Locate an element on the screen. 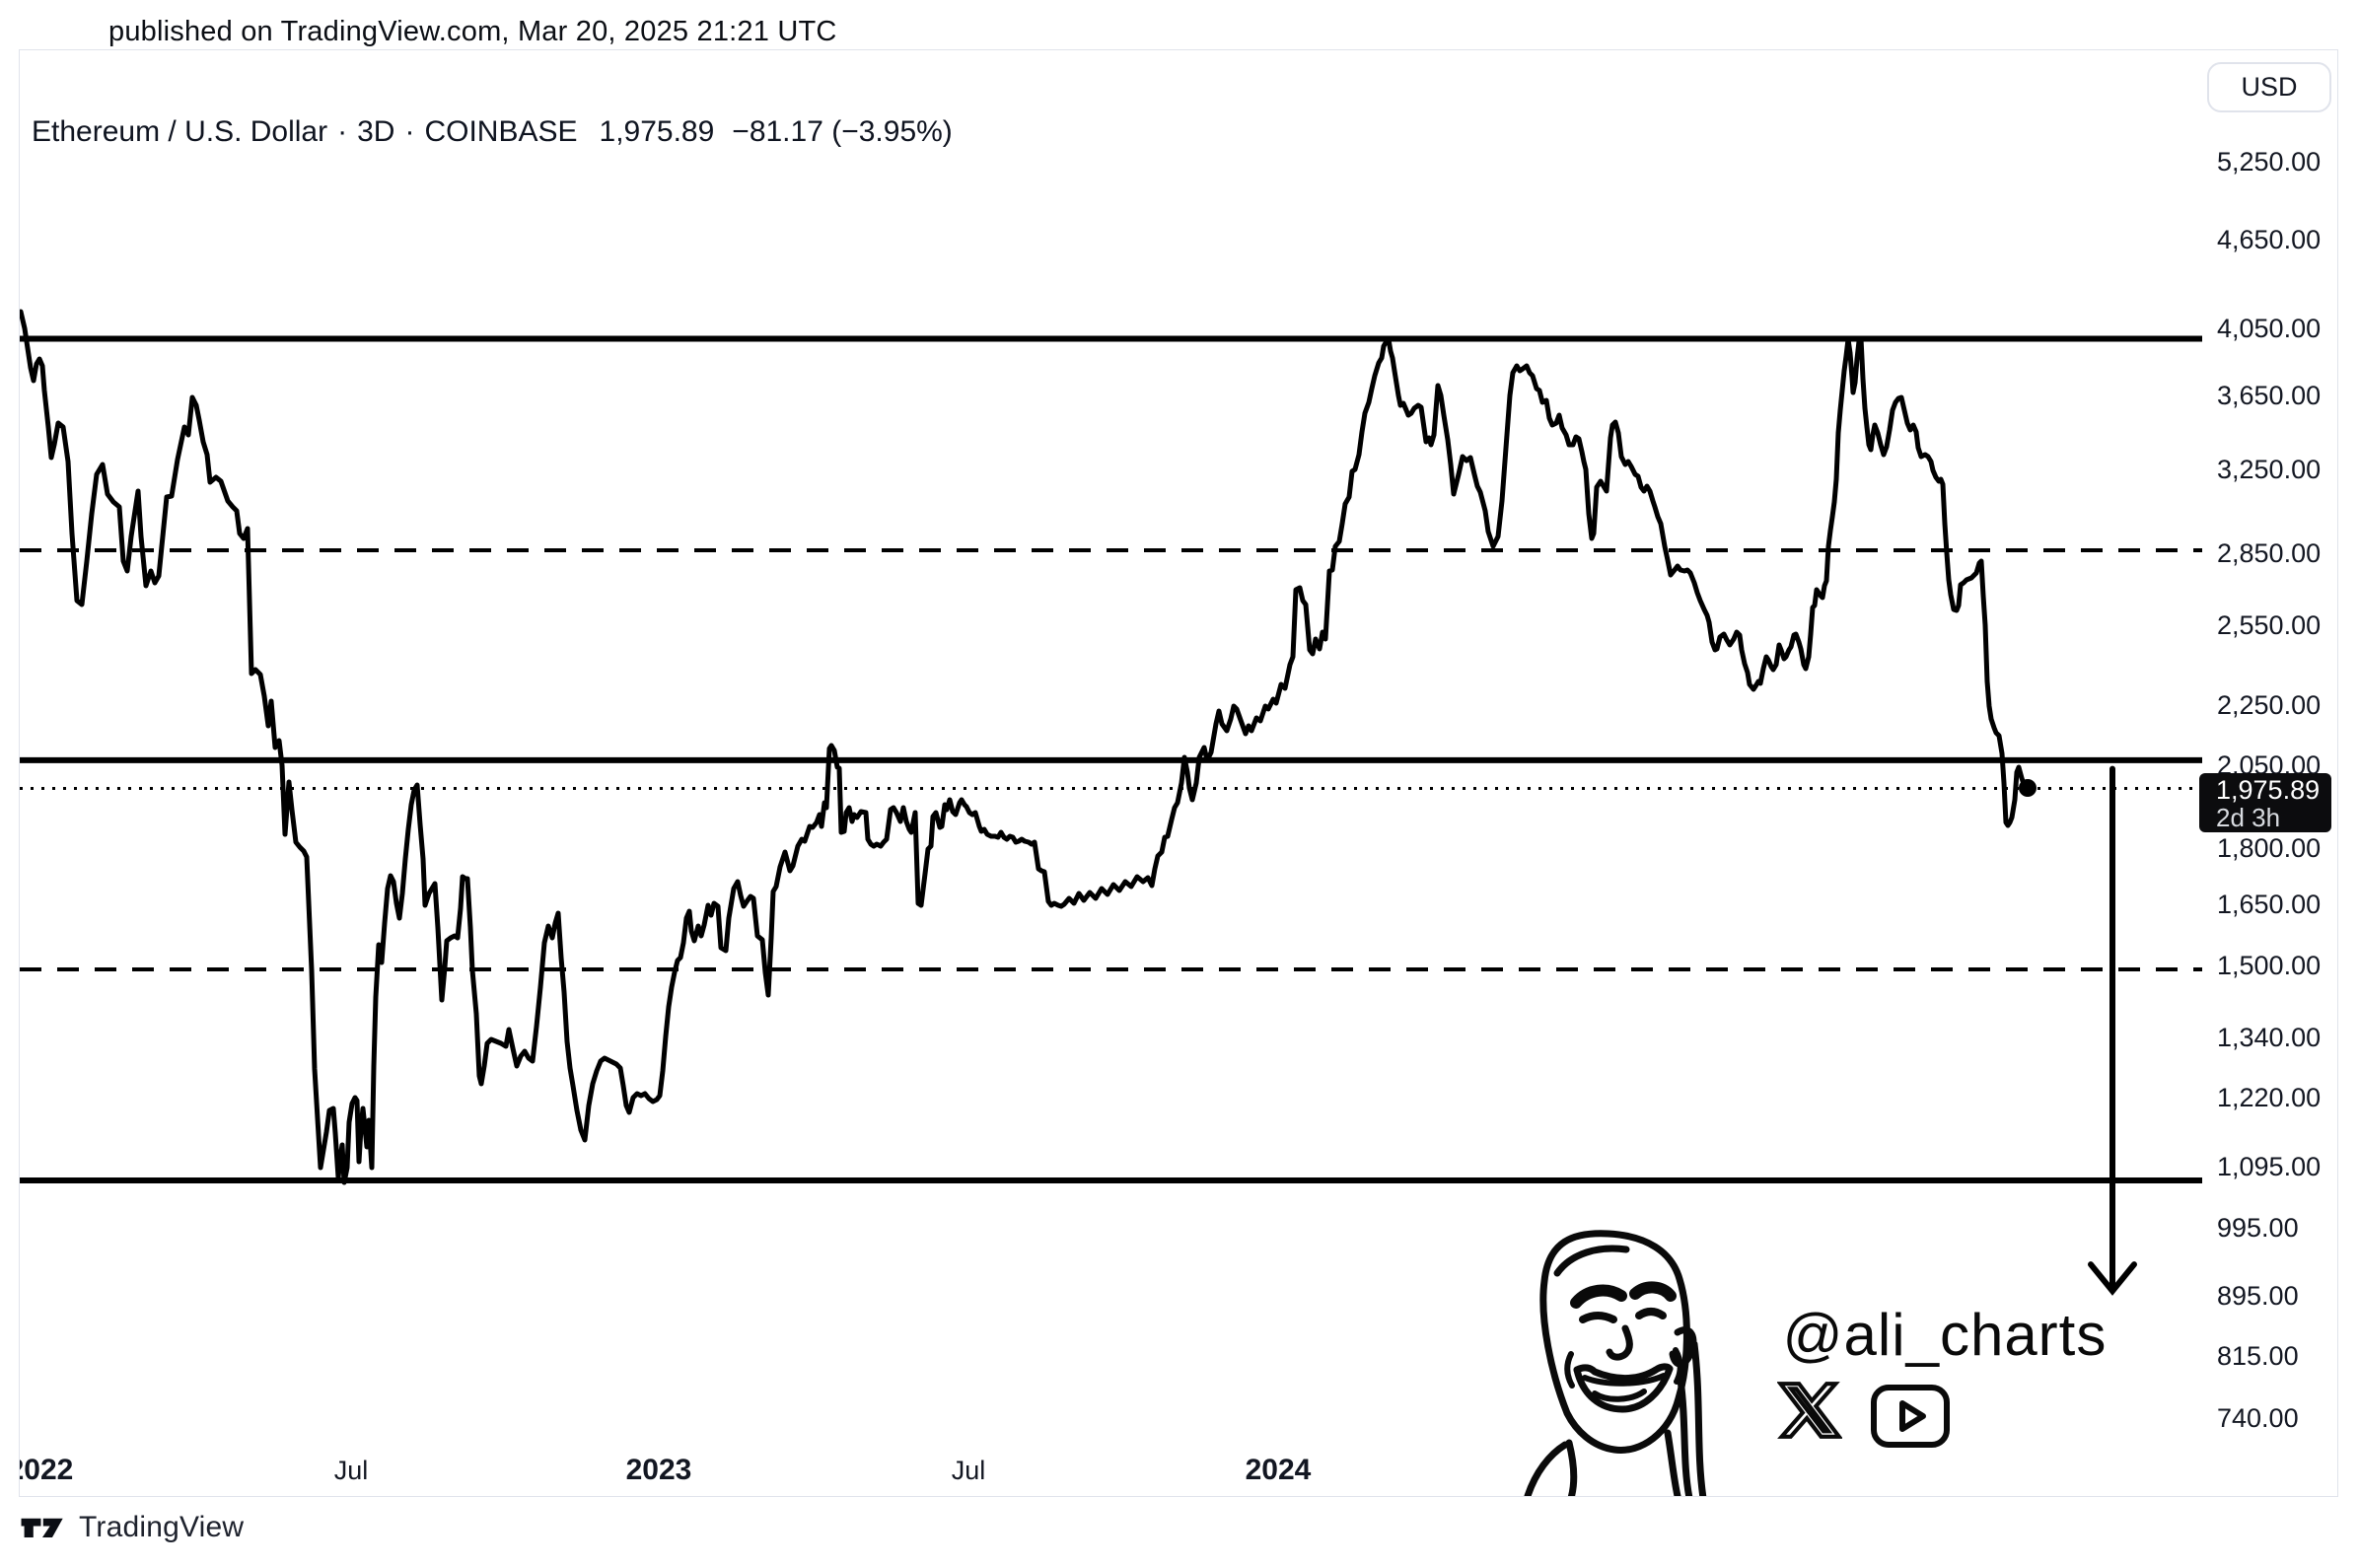 This screenshot has height=1568, width=2359. teeth-line is located at coordinates (1624, 1380).